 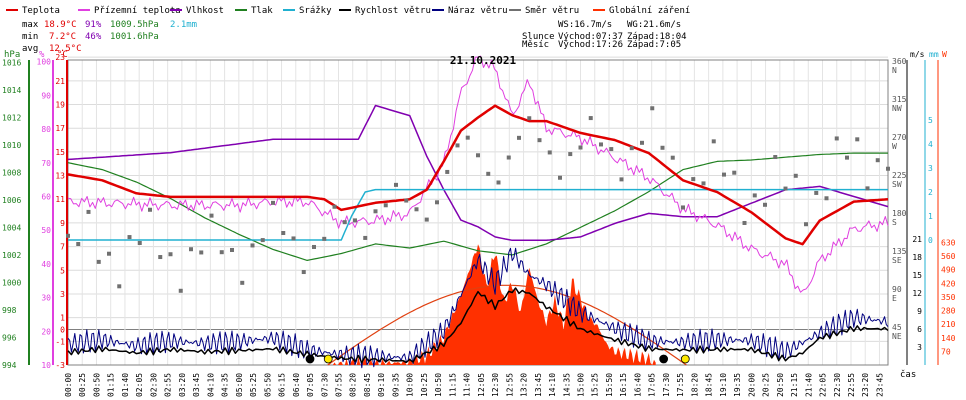 What do you see at coordinates (894, 70) in the screenshot?
I see `tick-label-direction: N` at bounding box center [894, 70].